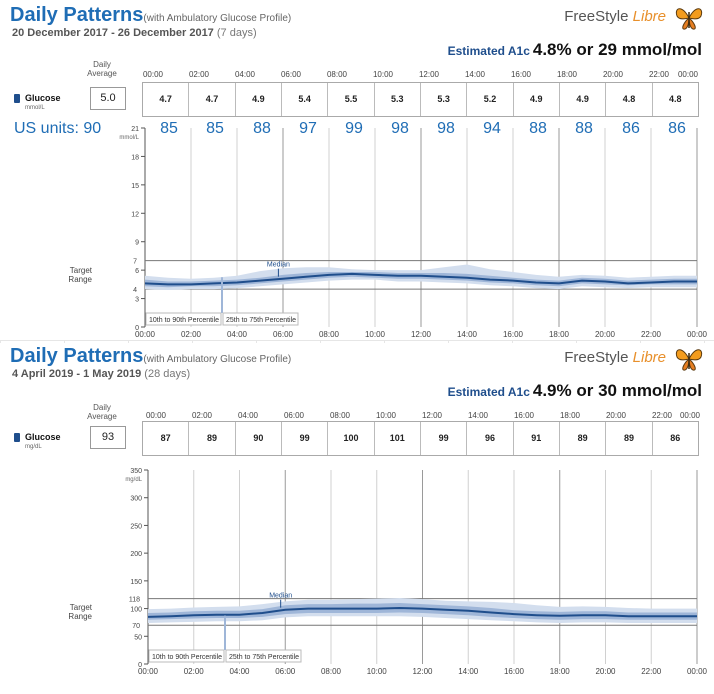 Image resolution: width=714 pixels, height=694 pixels. I want to click on time-label: 06:00, so click(291, 74).